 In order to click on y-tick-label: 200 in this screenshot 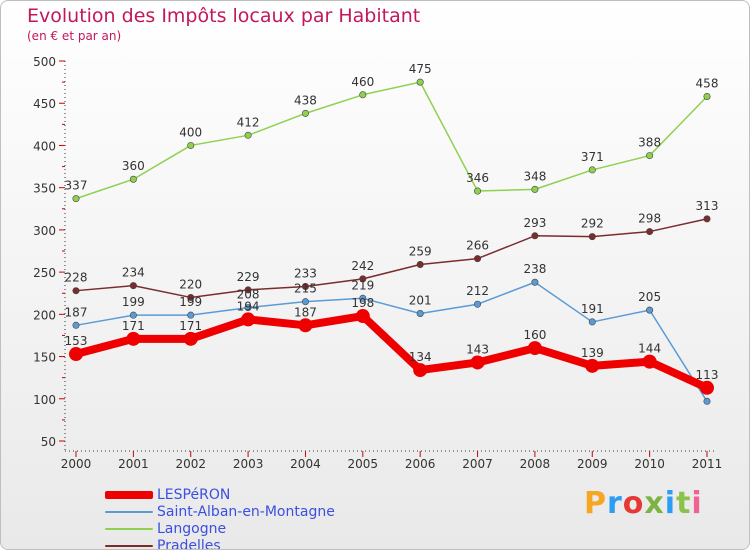, I will do `click(44, 315)`.